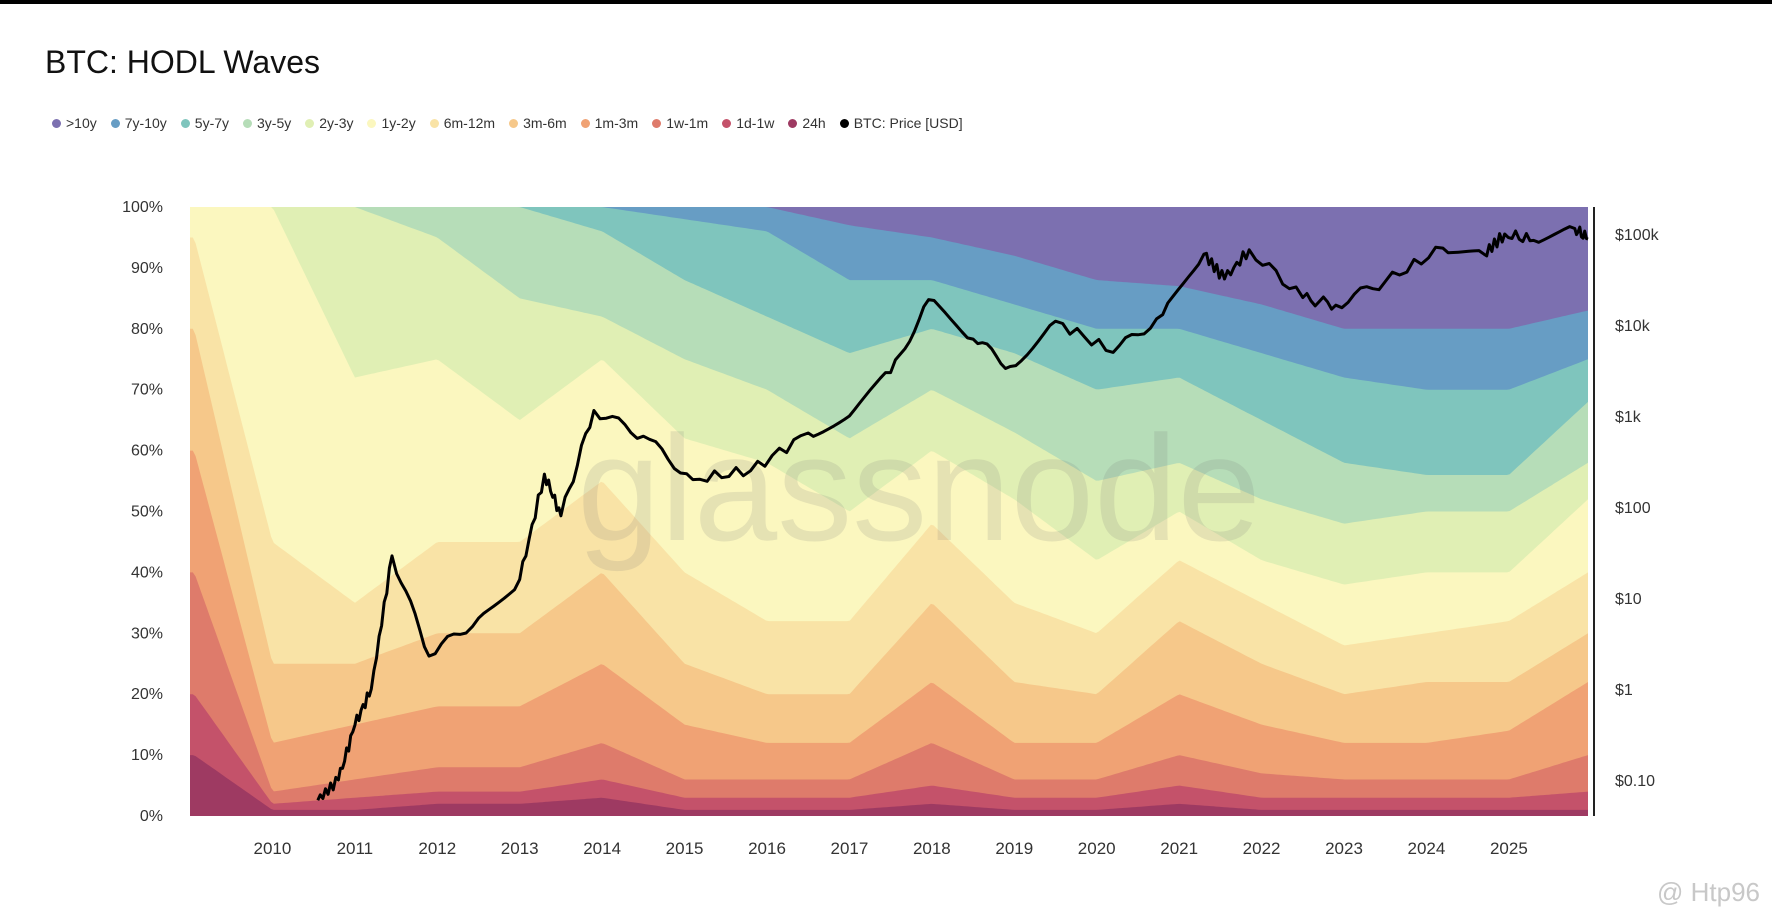 The height and width of the screenshot is (920, 1772). I want to click on y-tick-label: 30%, so click(147, 633).